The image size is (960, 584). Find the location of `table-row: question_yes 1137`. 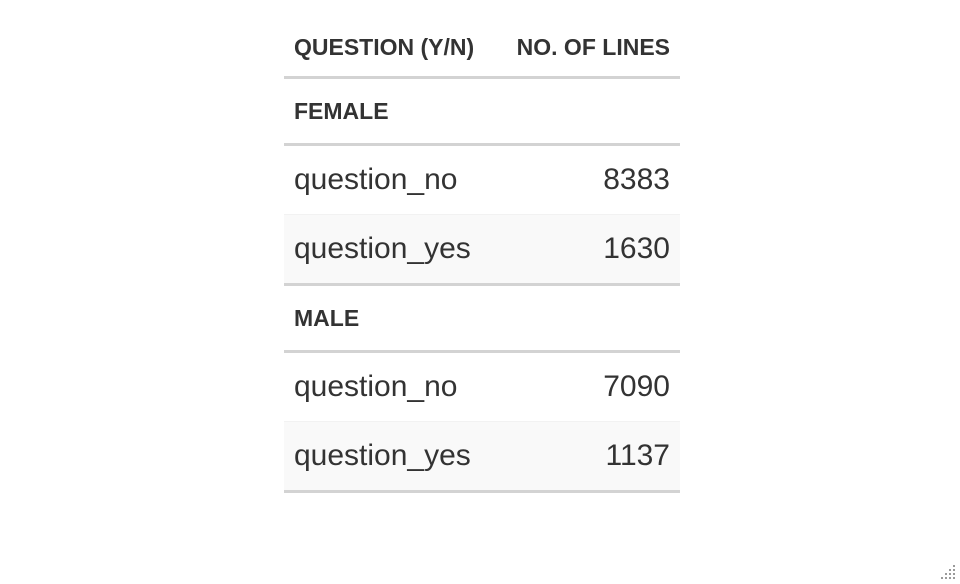

table-row: question_yes 1137 is located at coordinates (482, 457).